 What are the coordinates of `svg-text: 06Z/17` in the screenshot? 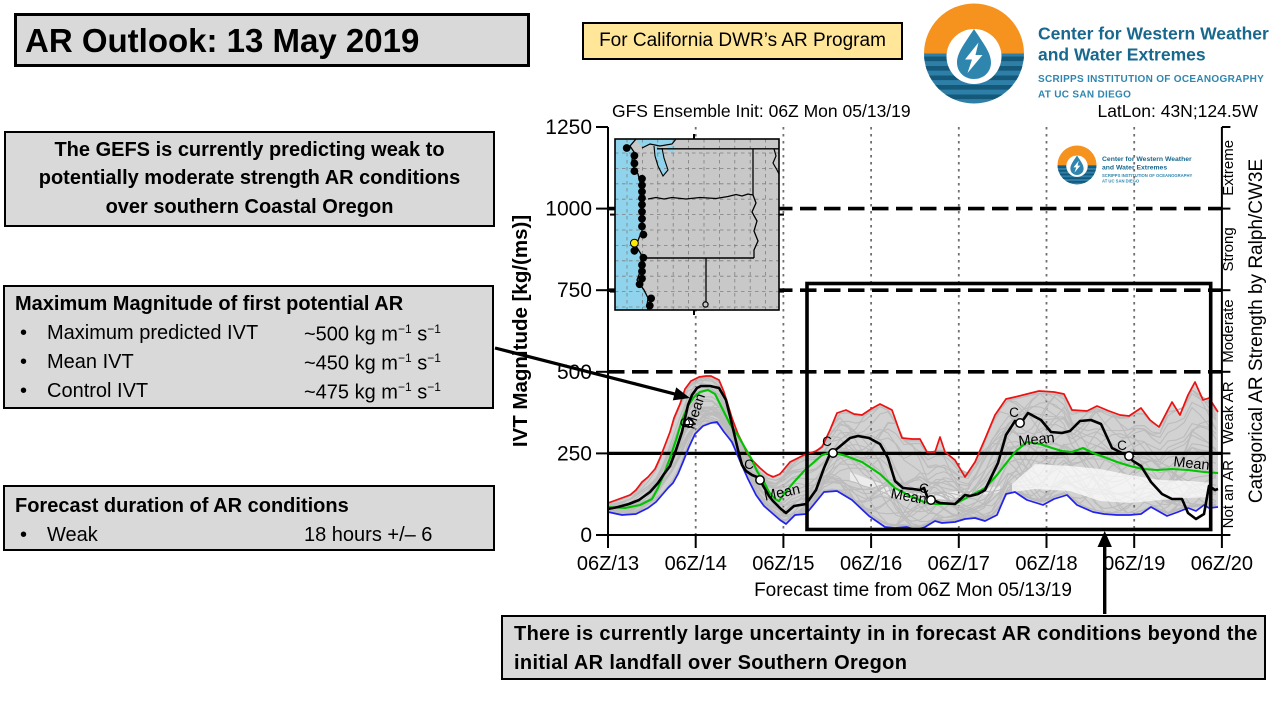 It's located at (959, 564).